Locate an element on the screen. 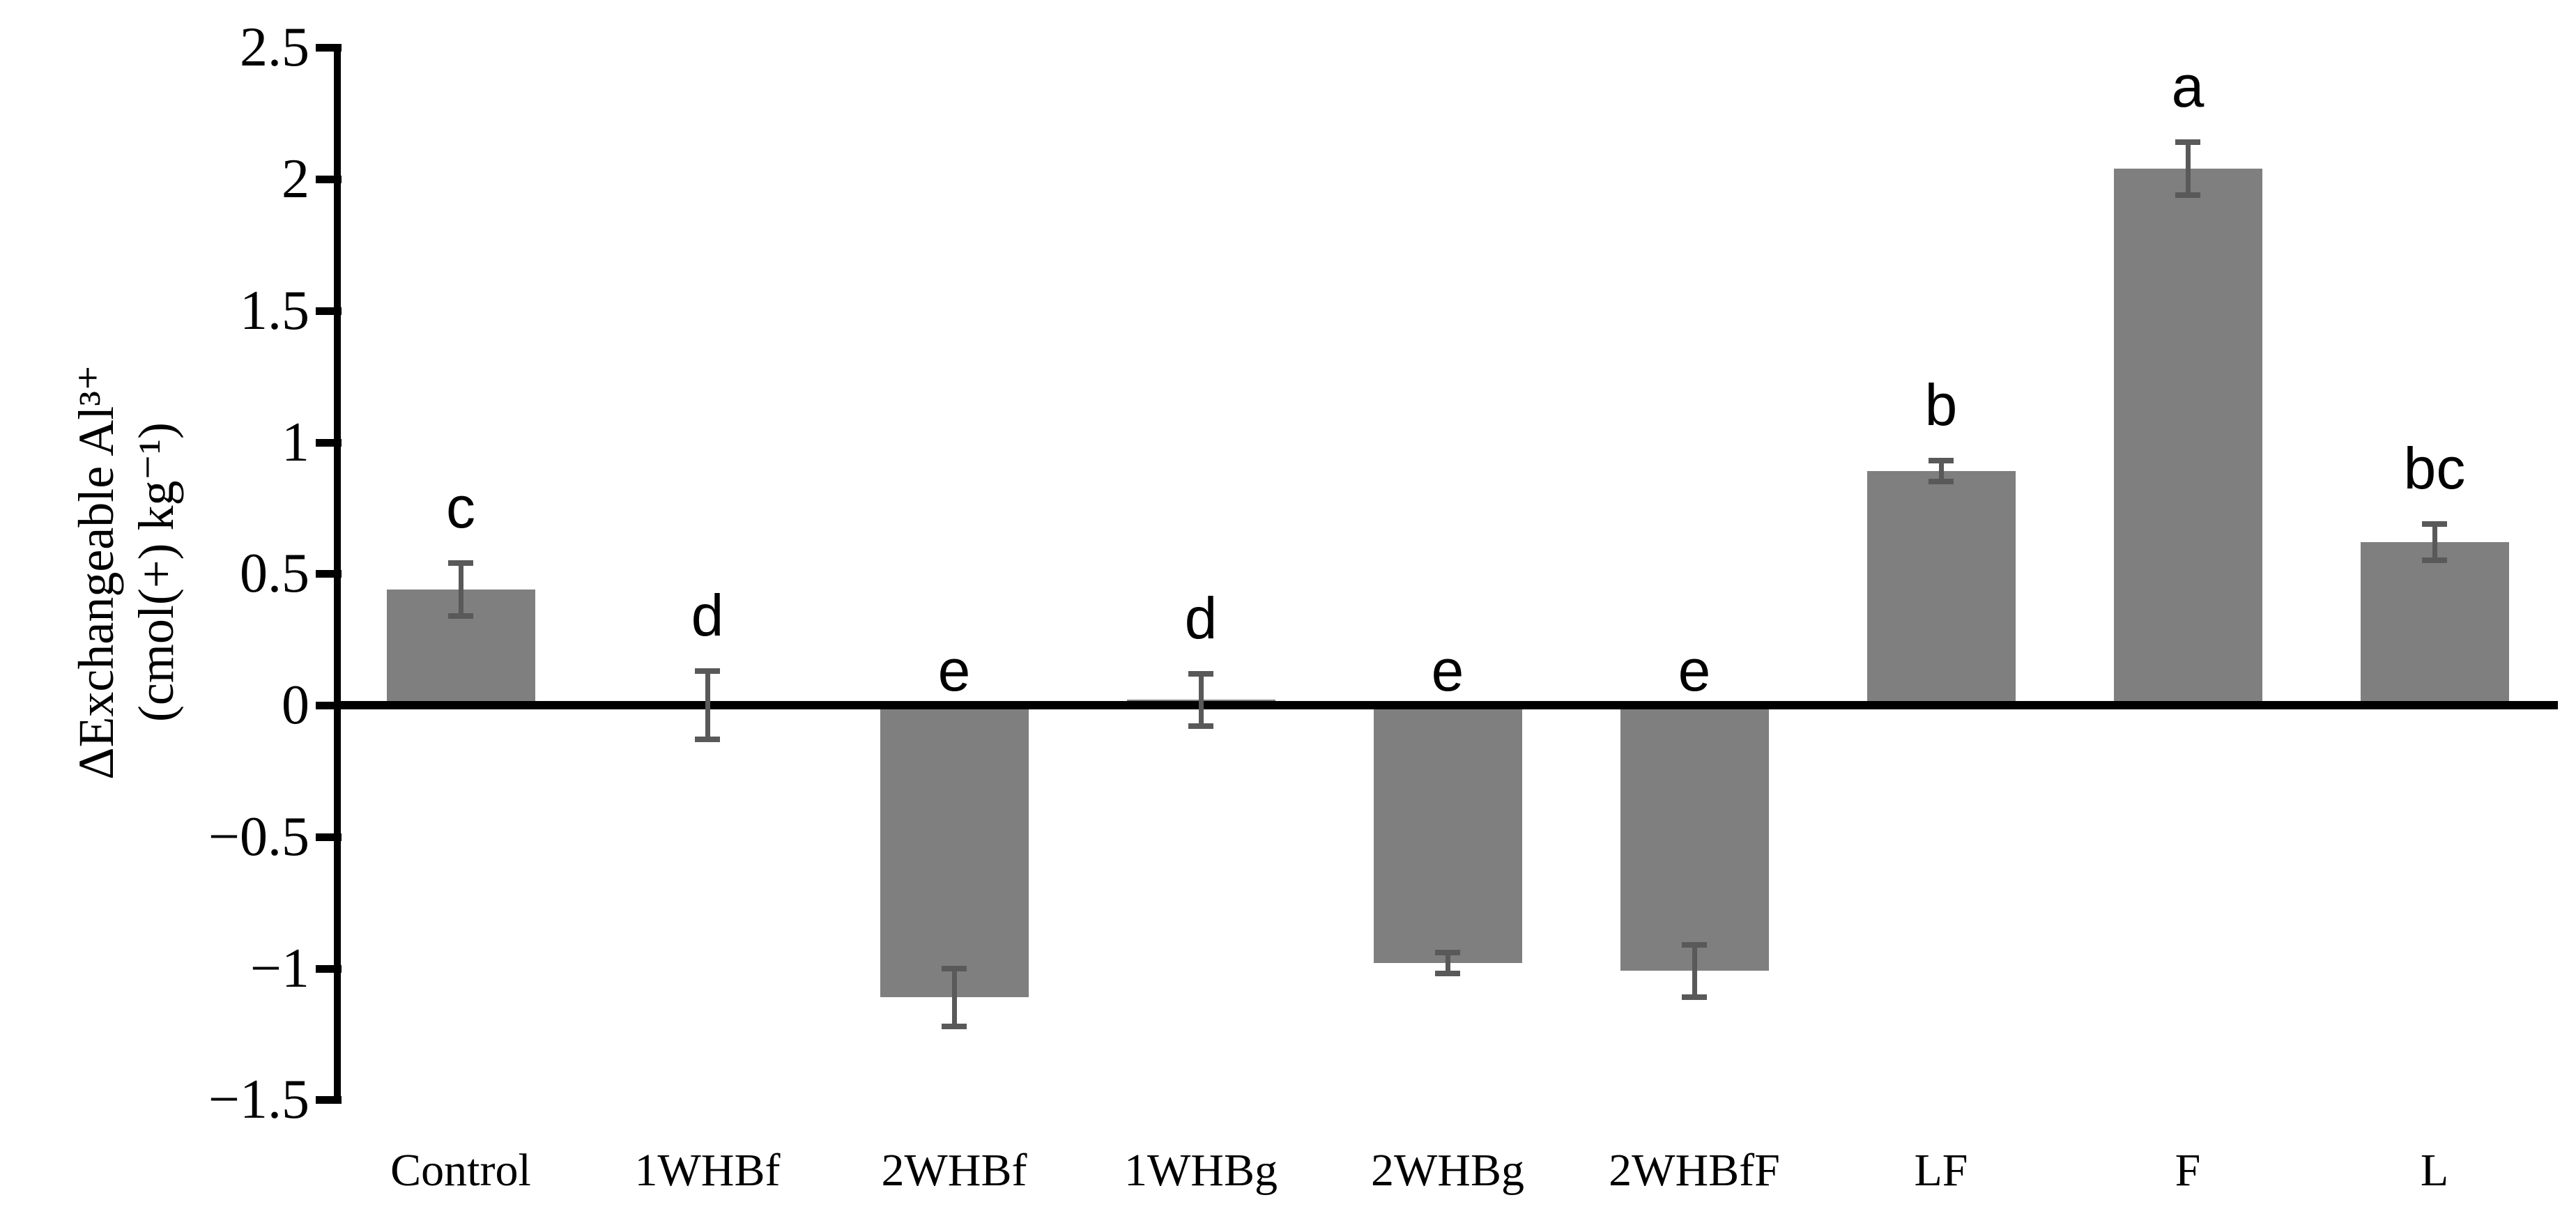 The height and width of the screenshot is (1232, 2576). significance-letter: b is located at coordinates (1941, 404).